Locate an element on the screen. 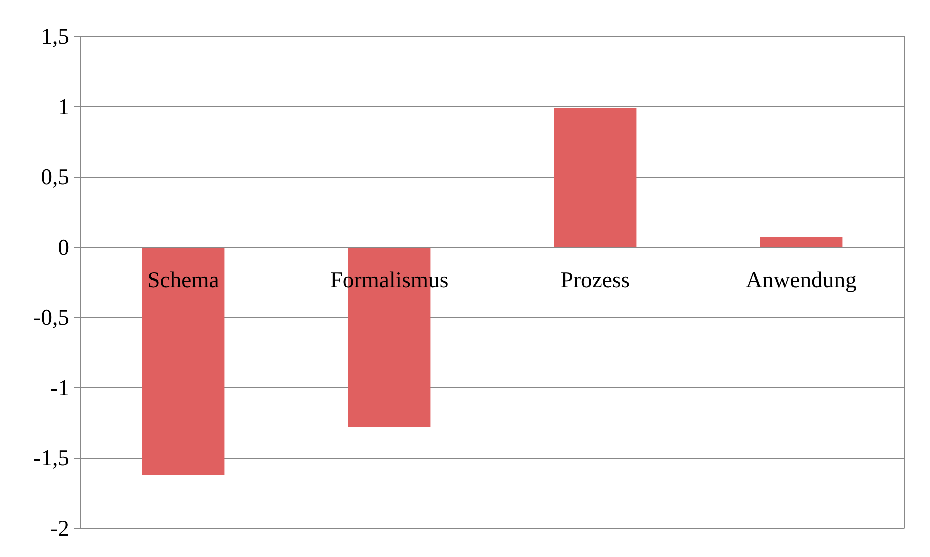 Image resolution: width=930 pixels, height=557 pixels. y-tick-label: 0 is located at coordinates (64, 247).